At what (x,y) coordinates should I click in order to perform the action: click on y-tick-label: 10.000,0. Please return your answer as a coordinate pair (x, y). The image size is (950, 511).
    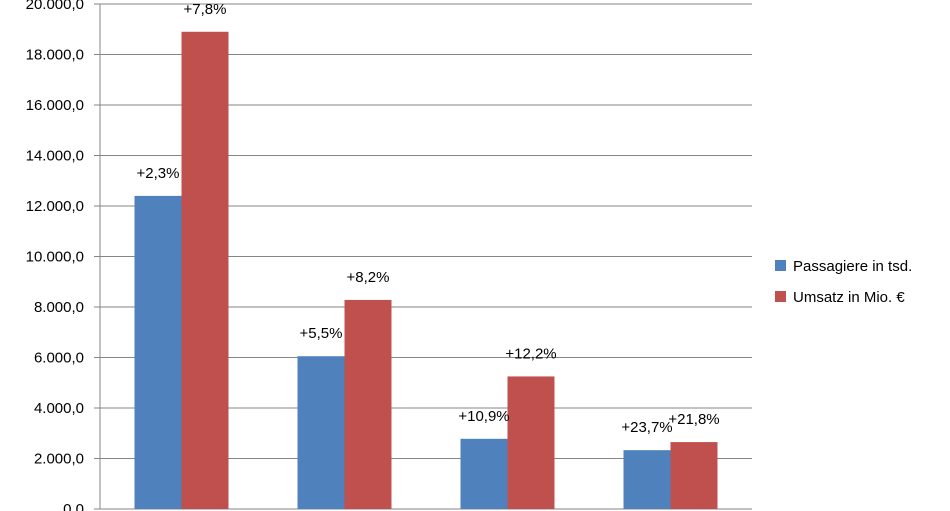
    Looking at the image, I should click on (55, 257).